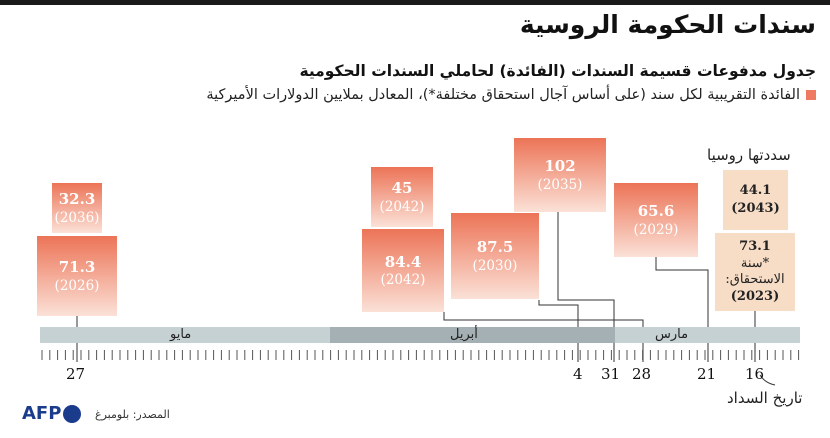 Image resolution: width=830 pixels, height=438 pixels. I want to click on day-label: 27, so click(76, 374).